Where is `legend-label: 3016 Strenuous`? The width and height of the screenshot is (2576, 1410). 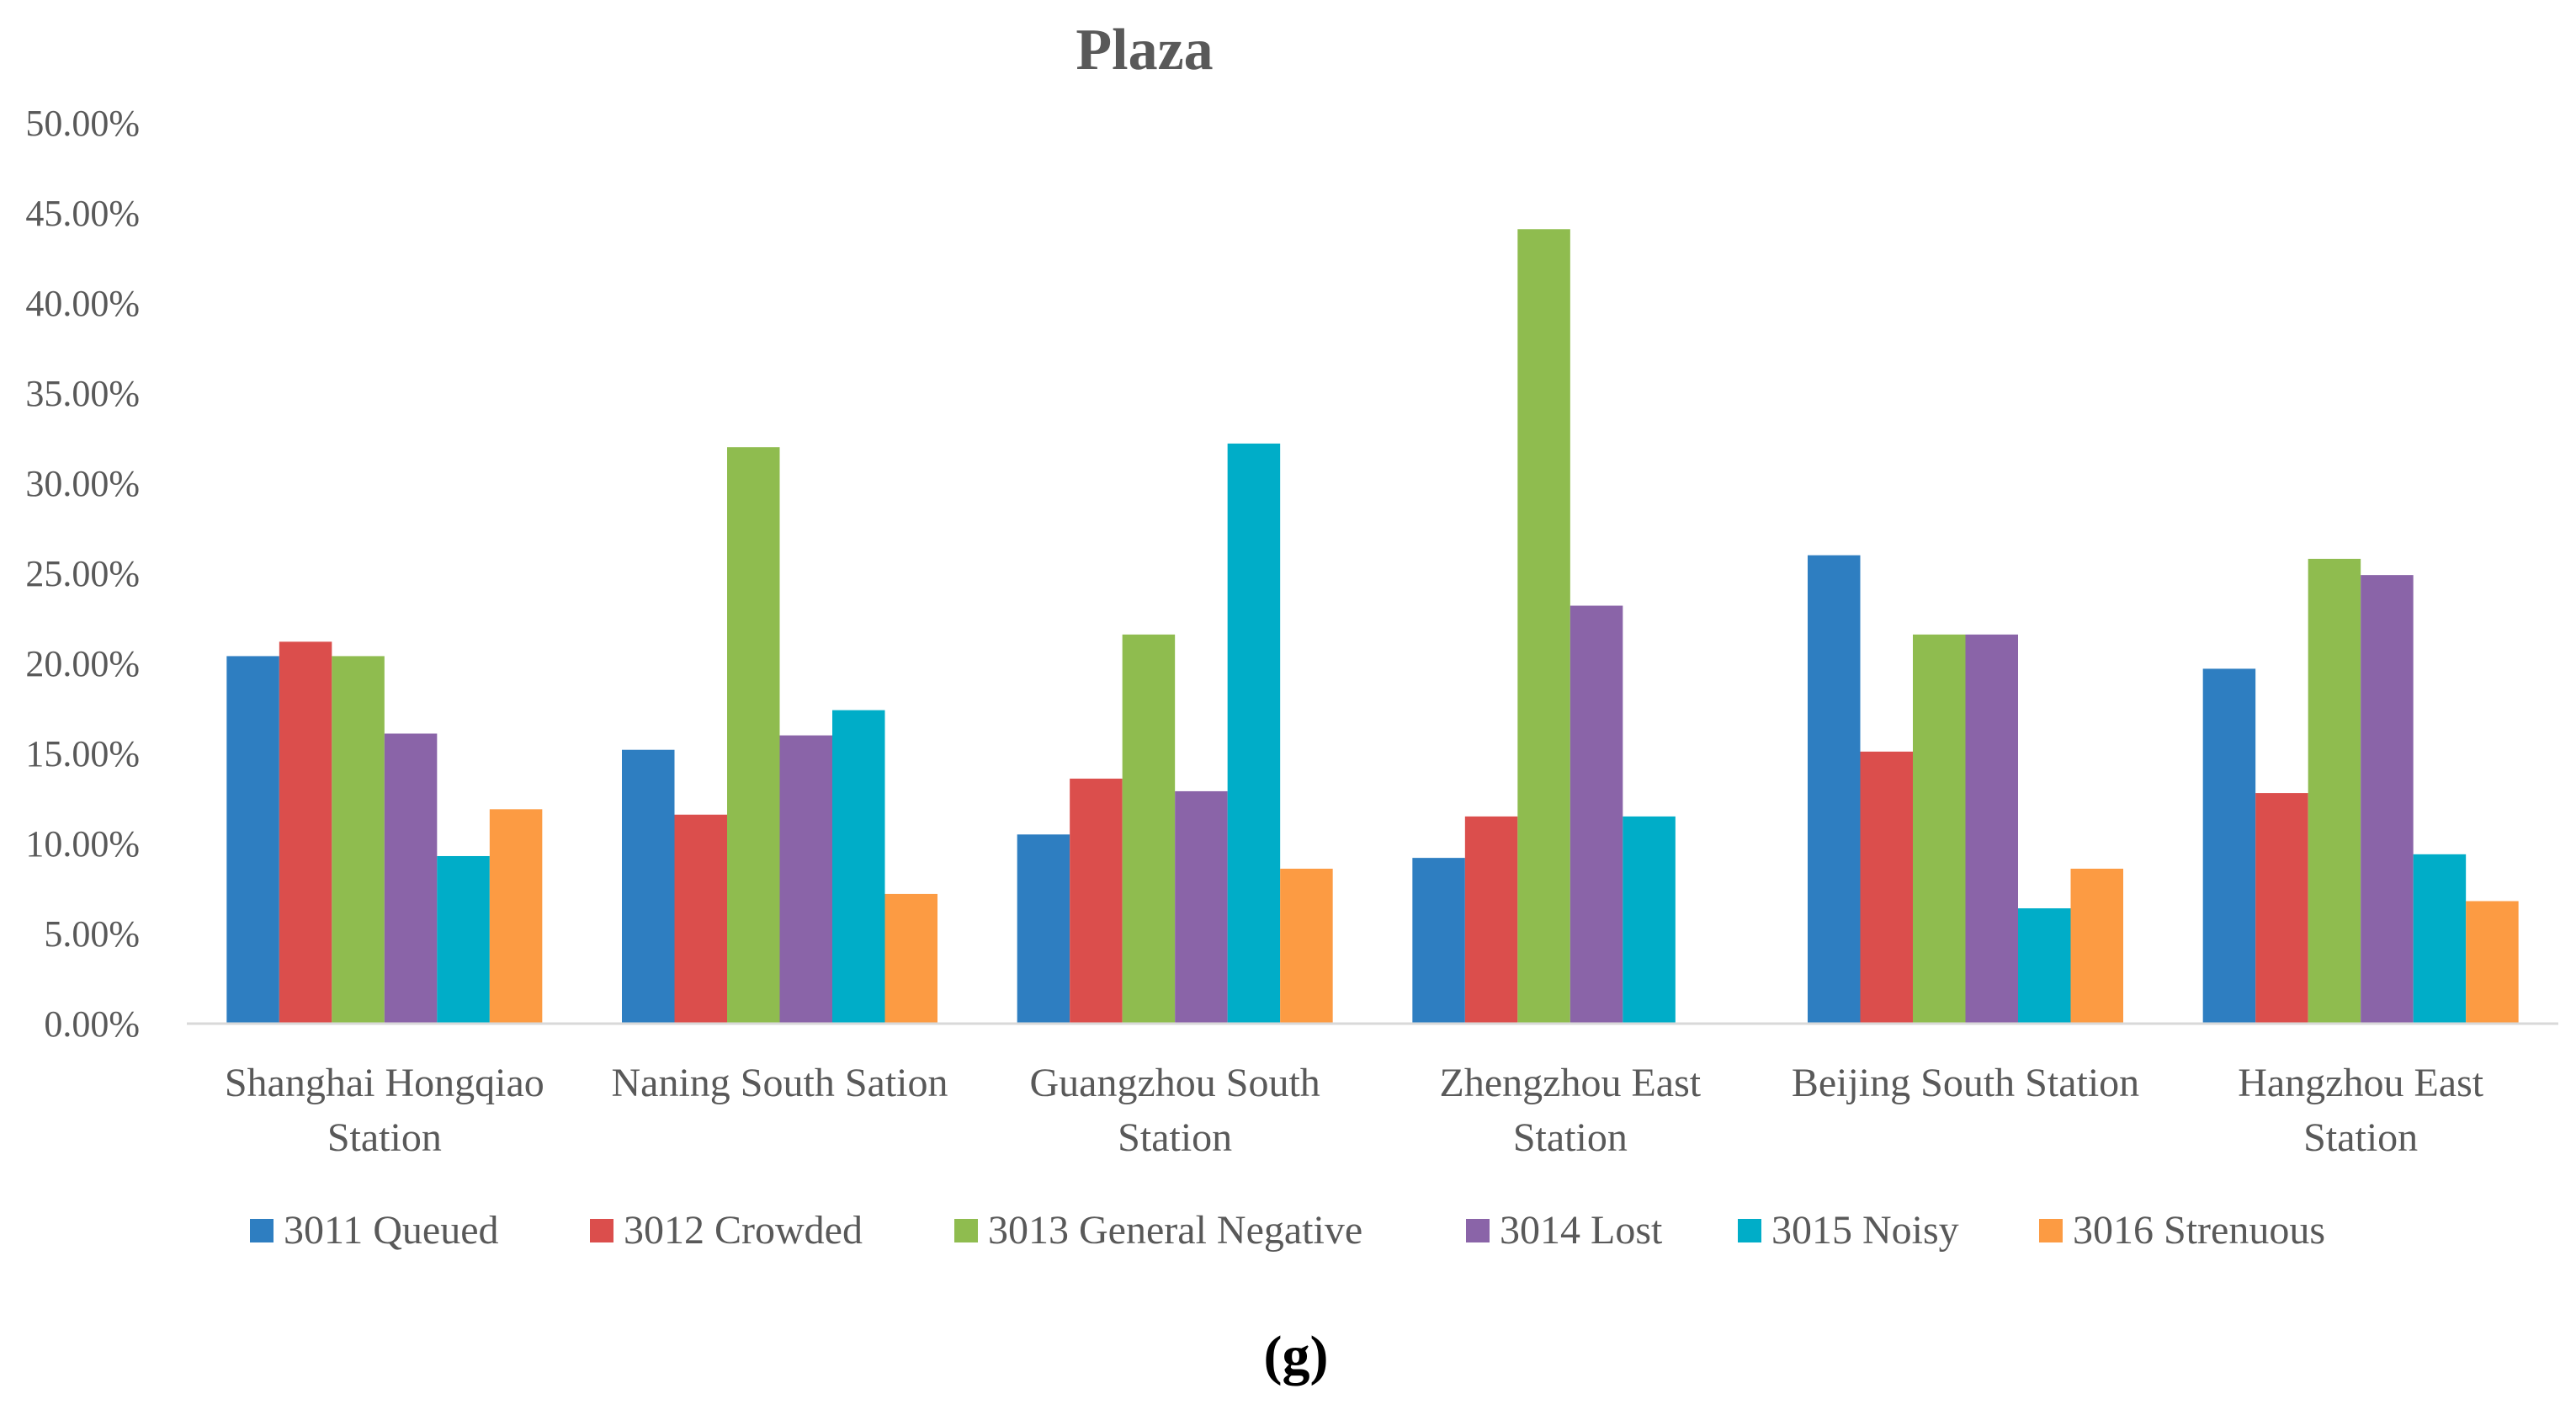
legend-label: 3016 Strenuous is located at coordinates (2199, 1230).